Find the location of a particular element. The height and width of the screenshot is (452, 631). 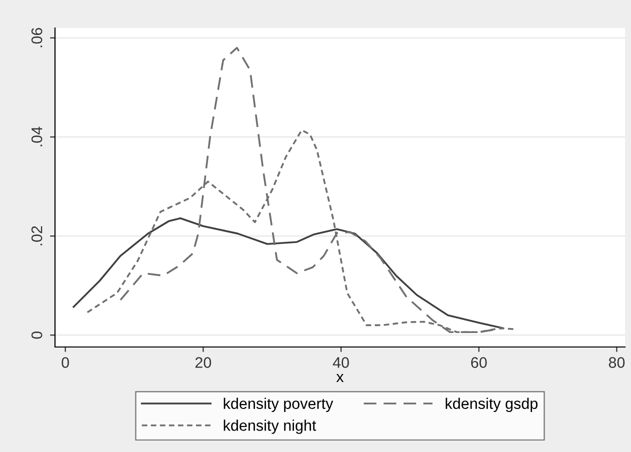

x-tick-label: 80 is located at coordinates (616, 362).